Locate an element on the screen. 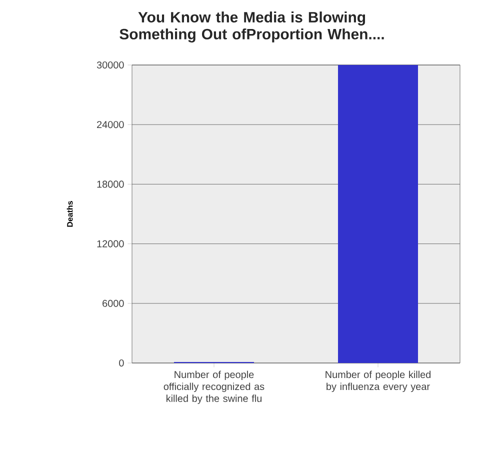 This screenshot has width=504, height=459. y-tick-label: 6000 is located at coordinates (113, 303).